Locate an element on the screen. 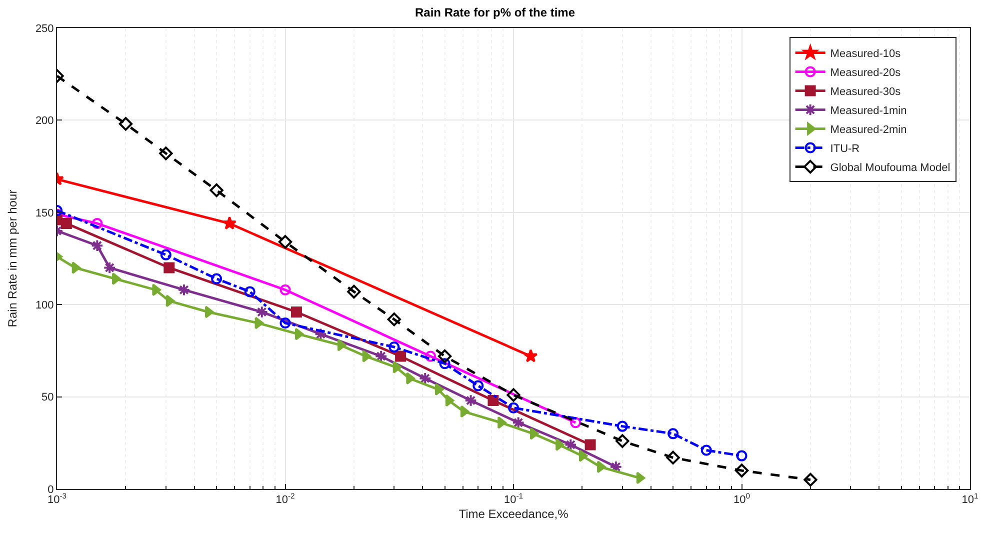  legend-label: Measured-30s is located at coordinates (866, 92).